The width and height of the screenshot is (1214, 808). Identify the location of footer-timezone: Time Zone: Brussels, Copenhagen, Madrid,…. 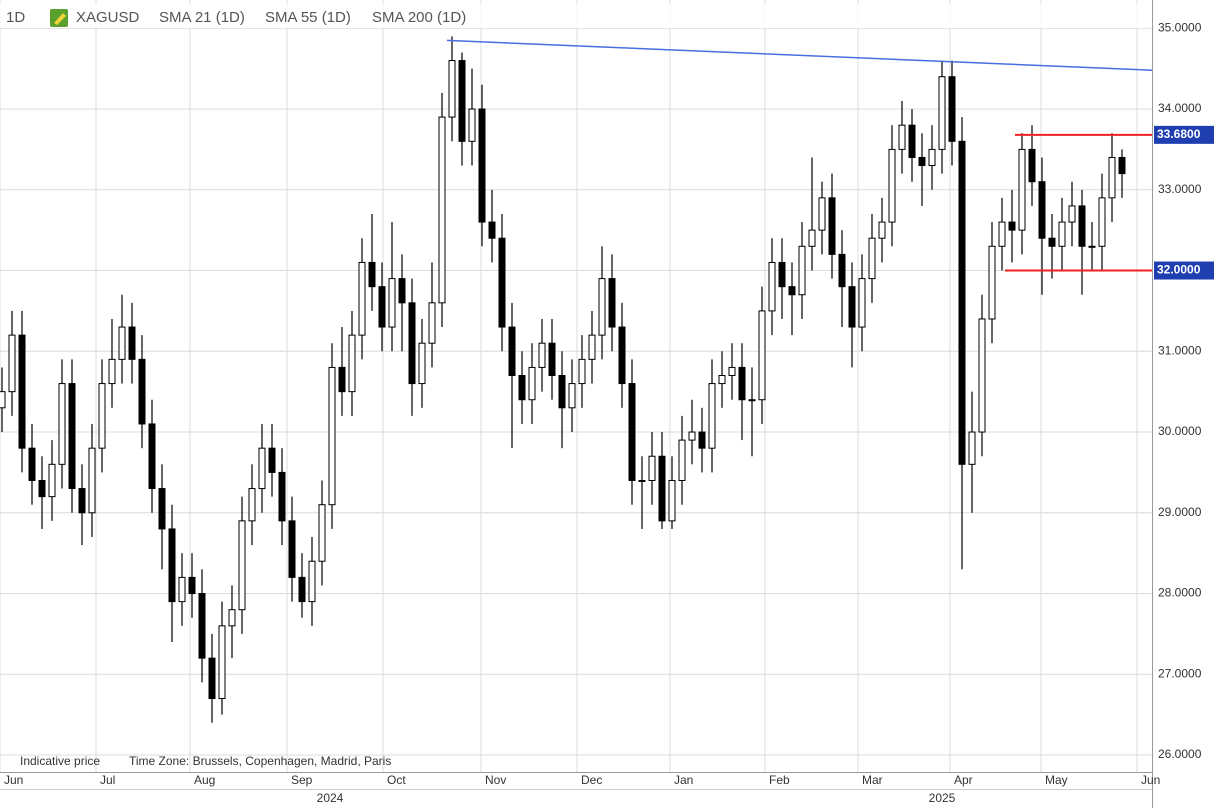
(260, 761).